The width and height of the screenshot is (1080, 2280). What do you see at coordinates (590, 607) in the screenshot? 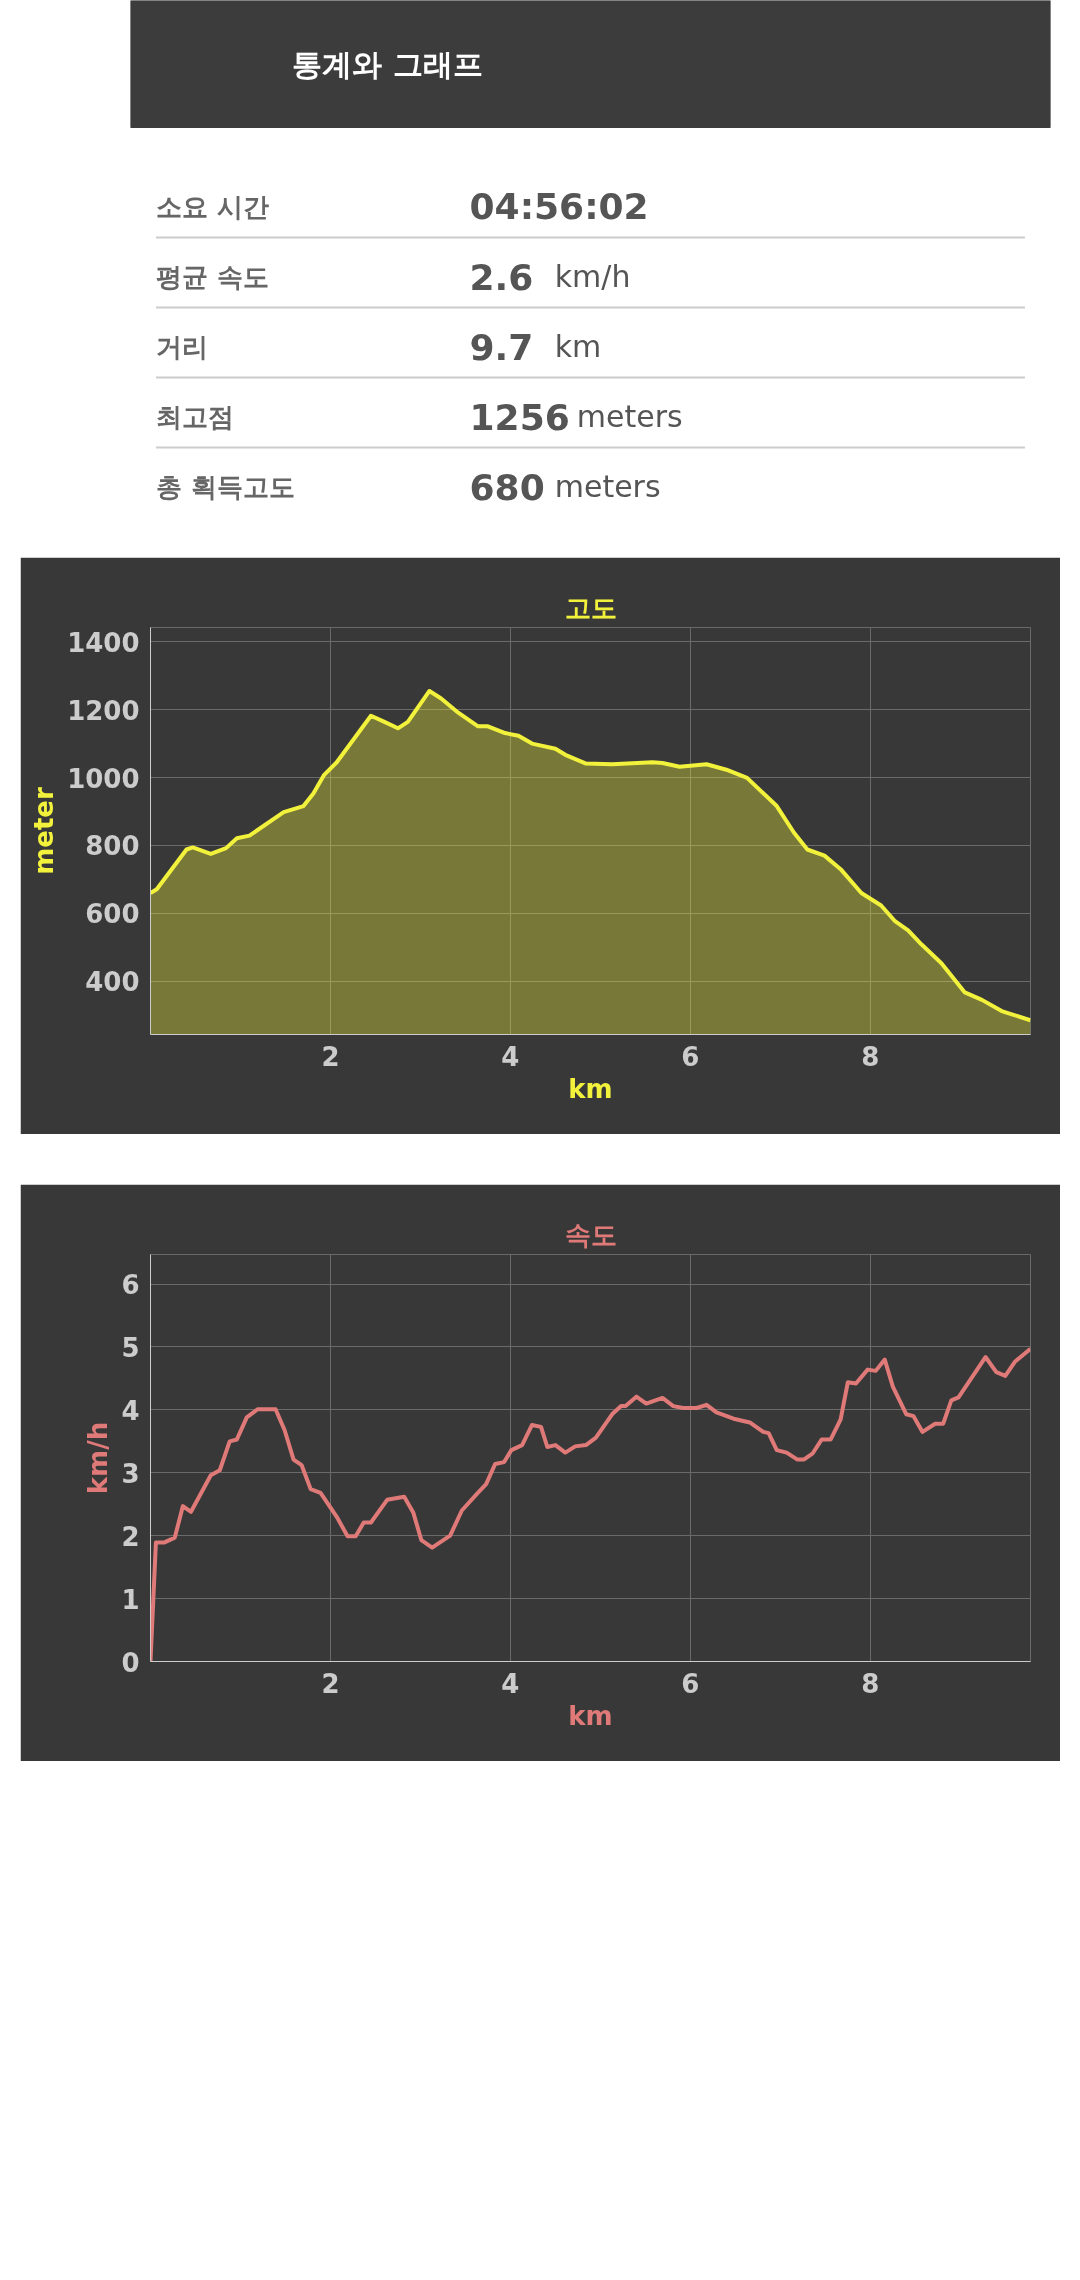
I see `chart-title: 고도` at bounding box center [590, 607].